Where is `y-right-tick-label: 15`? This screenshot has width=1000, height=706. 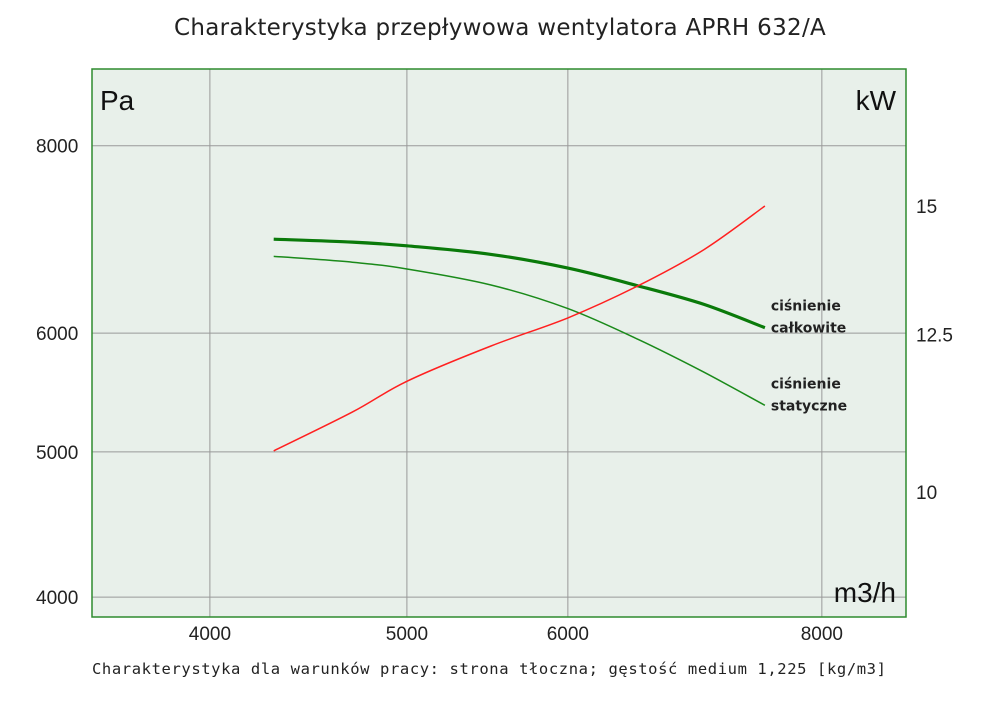
y-right-tick-label: 15 is located at coordinates (926, 207).